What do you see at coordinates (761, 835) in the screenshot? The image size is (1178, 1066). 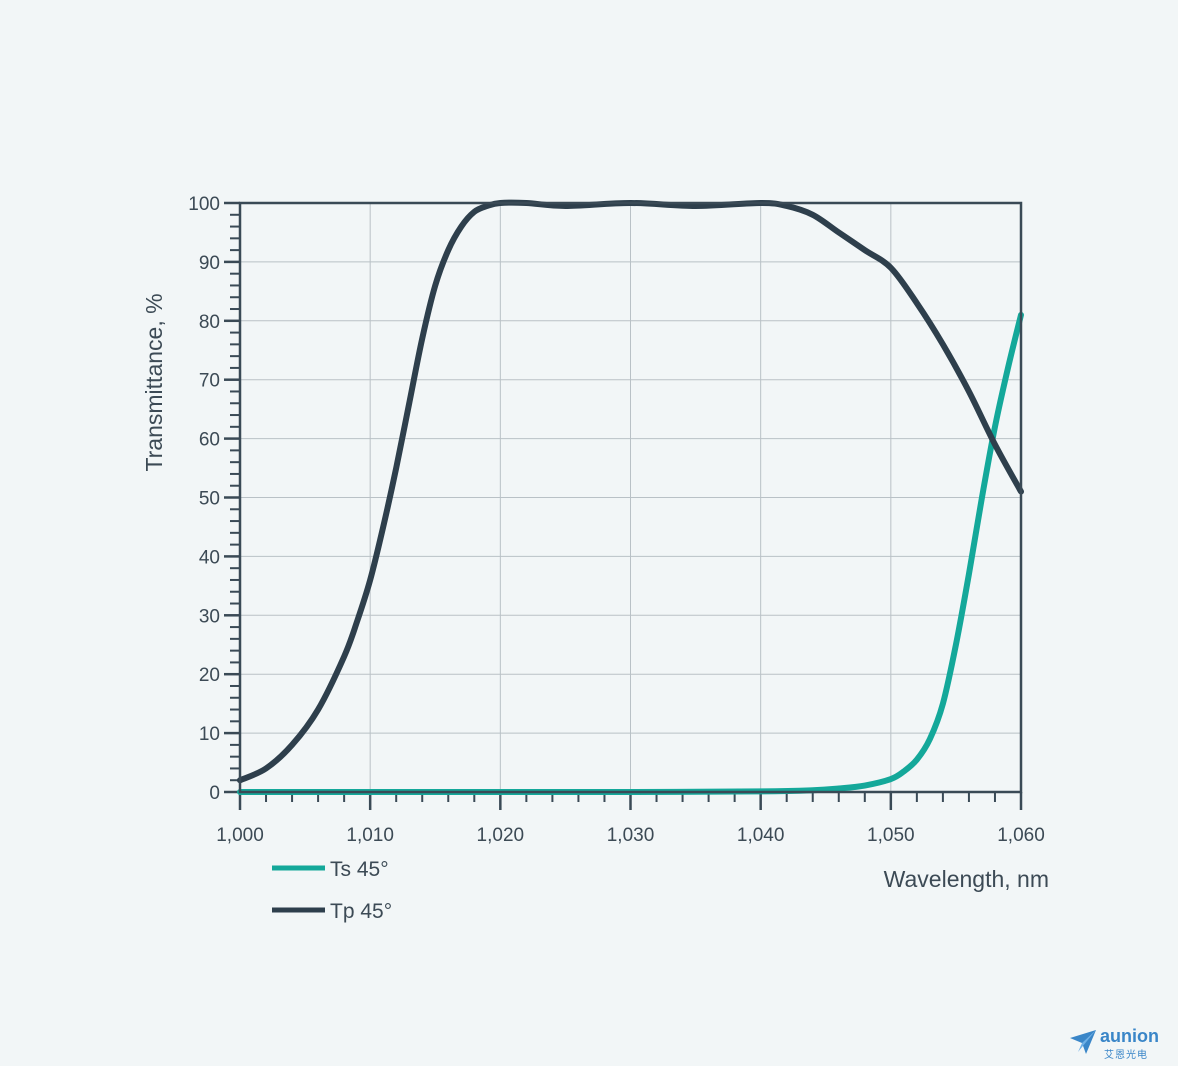 I see `x-tick-label: 1,040` at bounding box center [761, 835].